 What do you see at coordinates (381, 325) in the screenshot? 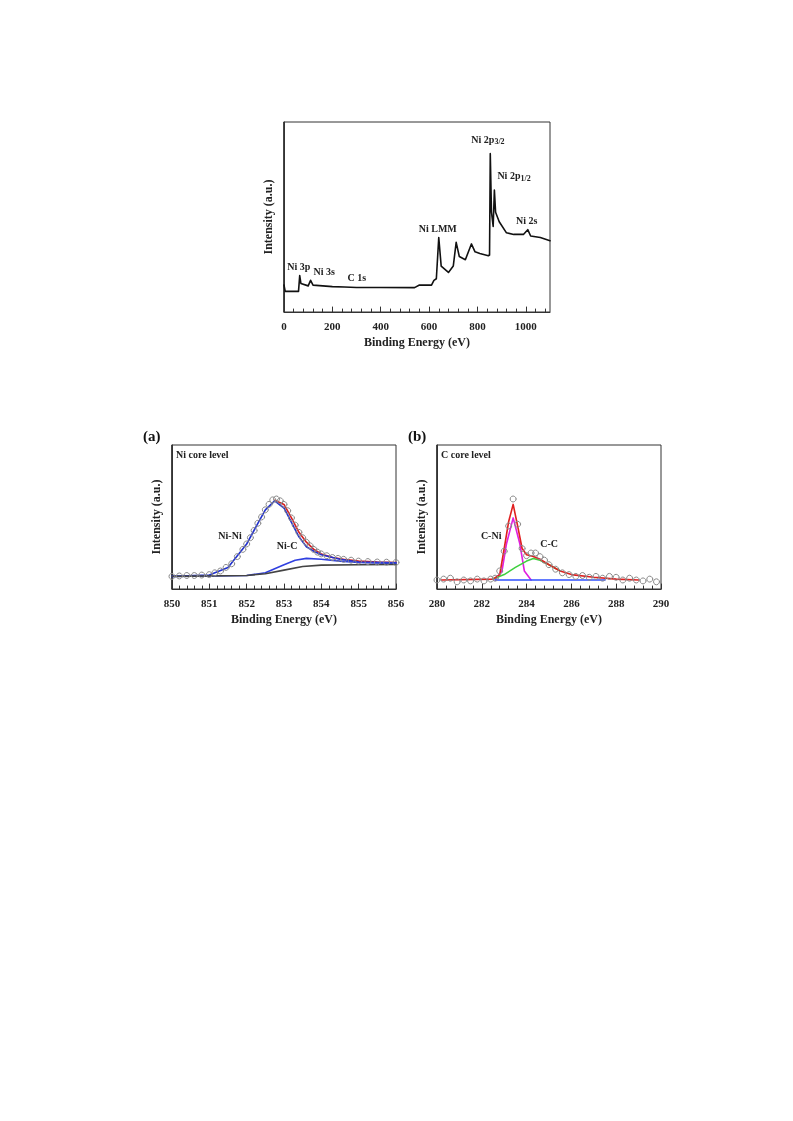
I see `x-tick-label: 400` at bounding box center [381, 325].